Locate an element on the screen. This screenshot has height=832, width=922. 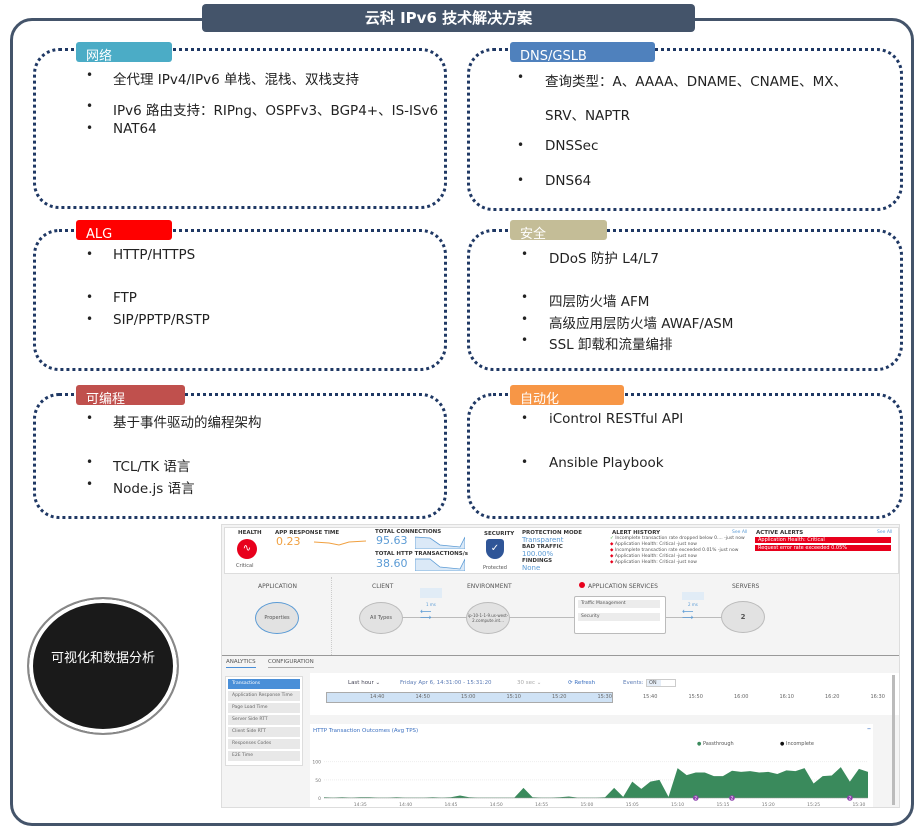
active-alerts-see-all: See All is located at coordinates (885, 532).